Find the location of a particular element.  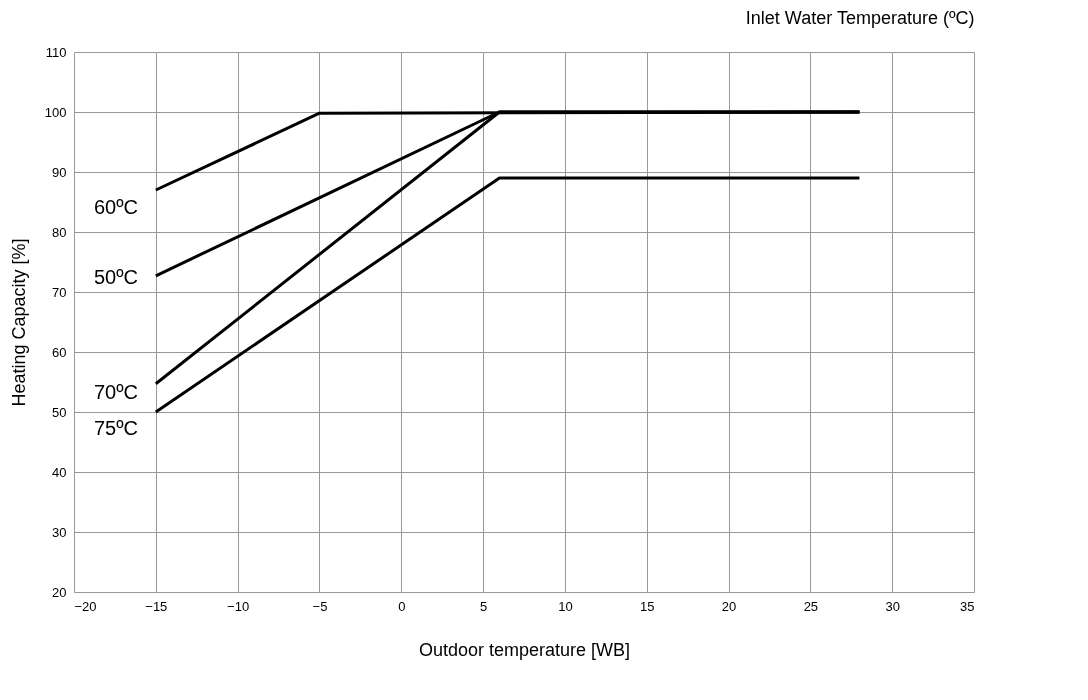

series-label: 60ºC is located at coordinates (116, 207).